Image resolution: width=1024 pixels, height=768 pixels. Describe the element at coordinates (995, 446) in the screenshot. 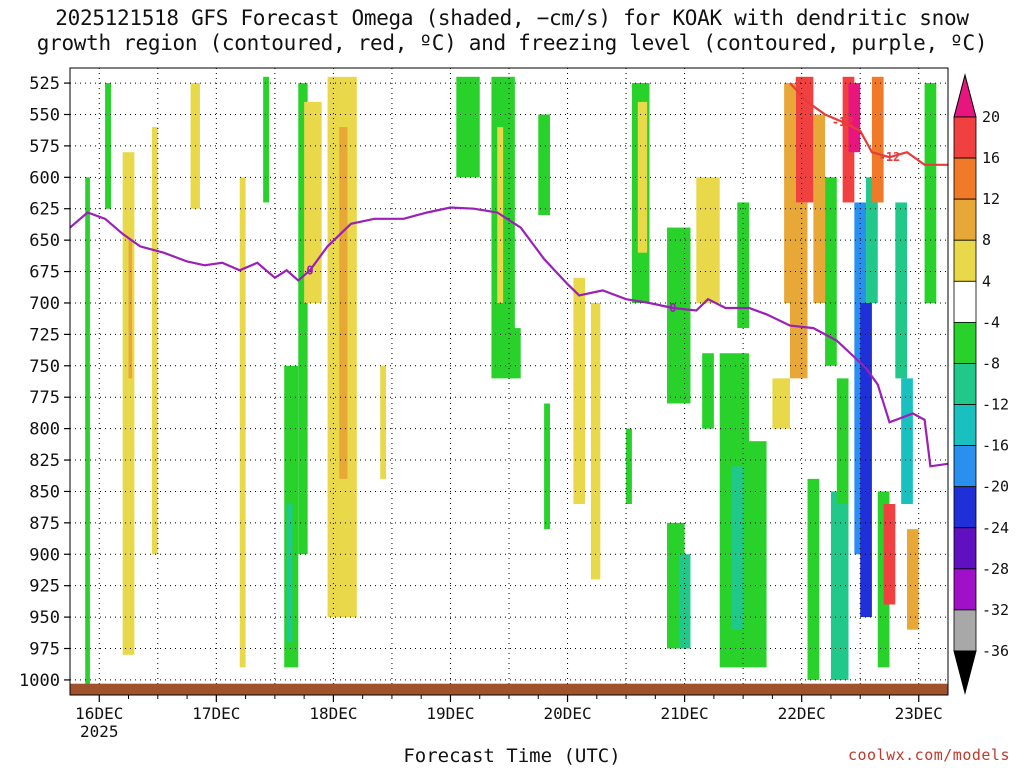

I see `colorbar-label: -16` at that location.